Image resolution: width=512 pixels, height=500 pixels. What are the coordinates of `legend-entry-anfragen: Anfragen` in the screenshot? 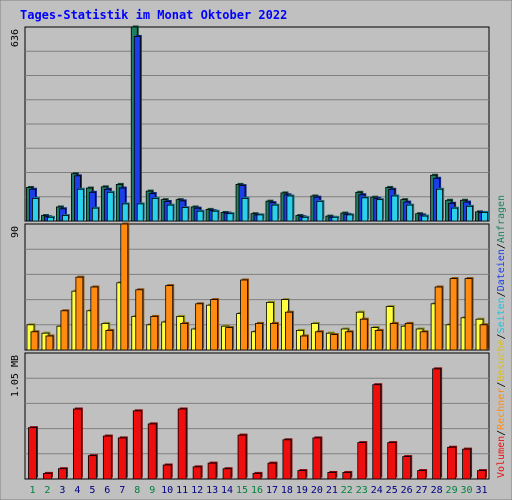 It's located at (501, 219).